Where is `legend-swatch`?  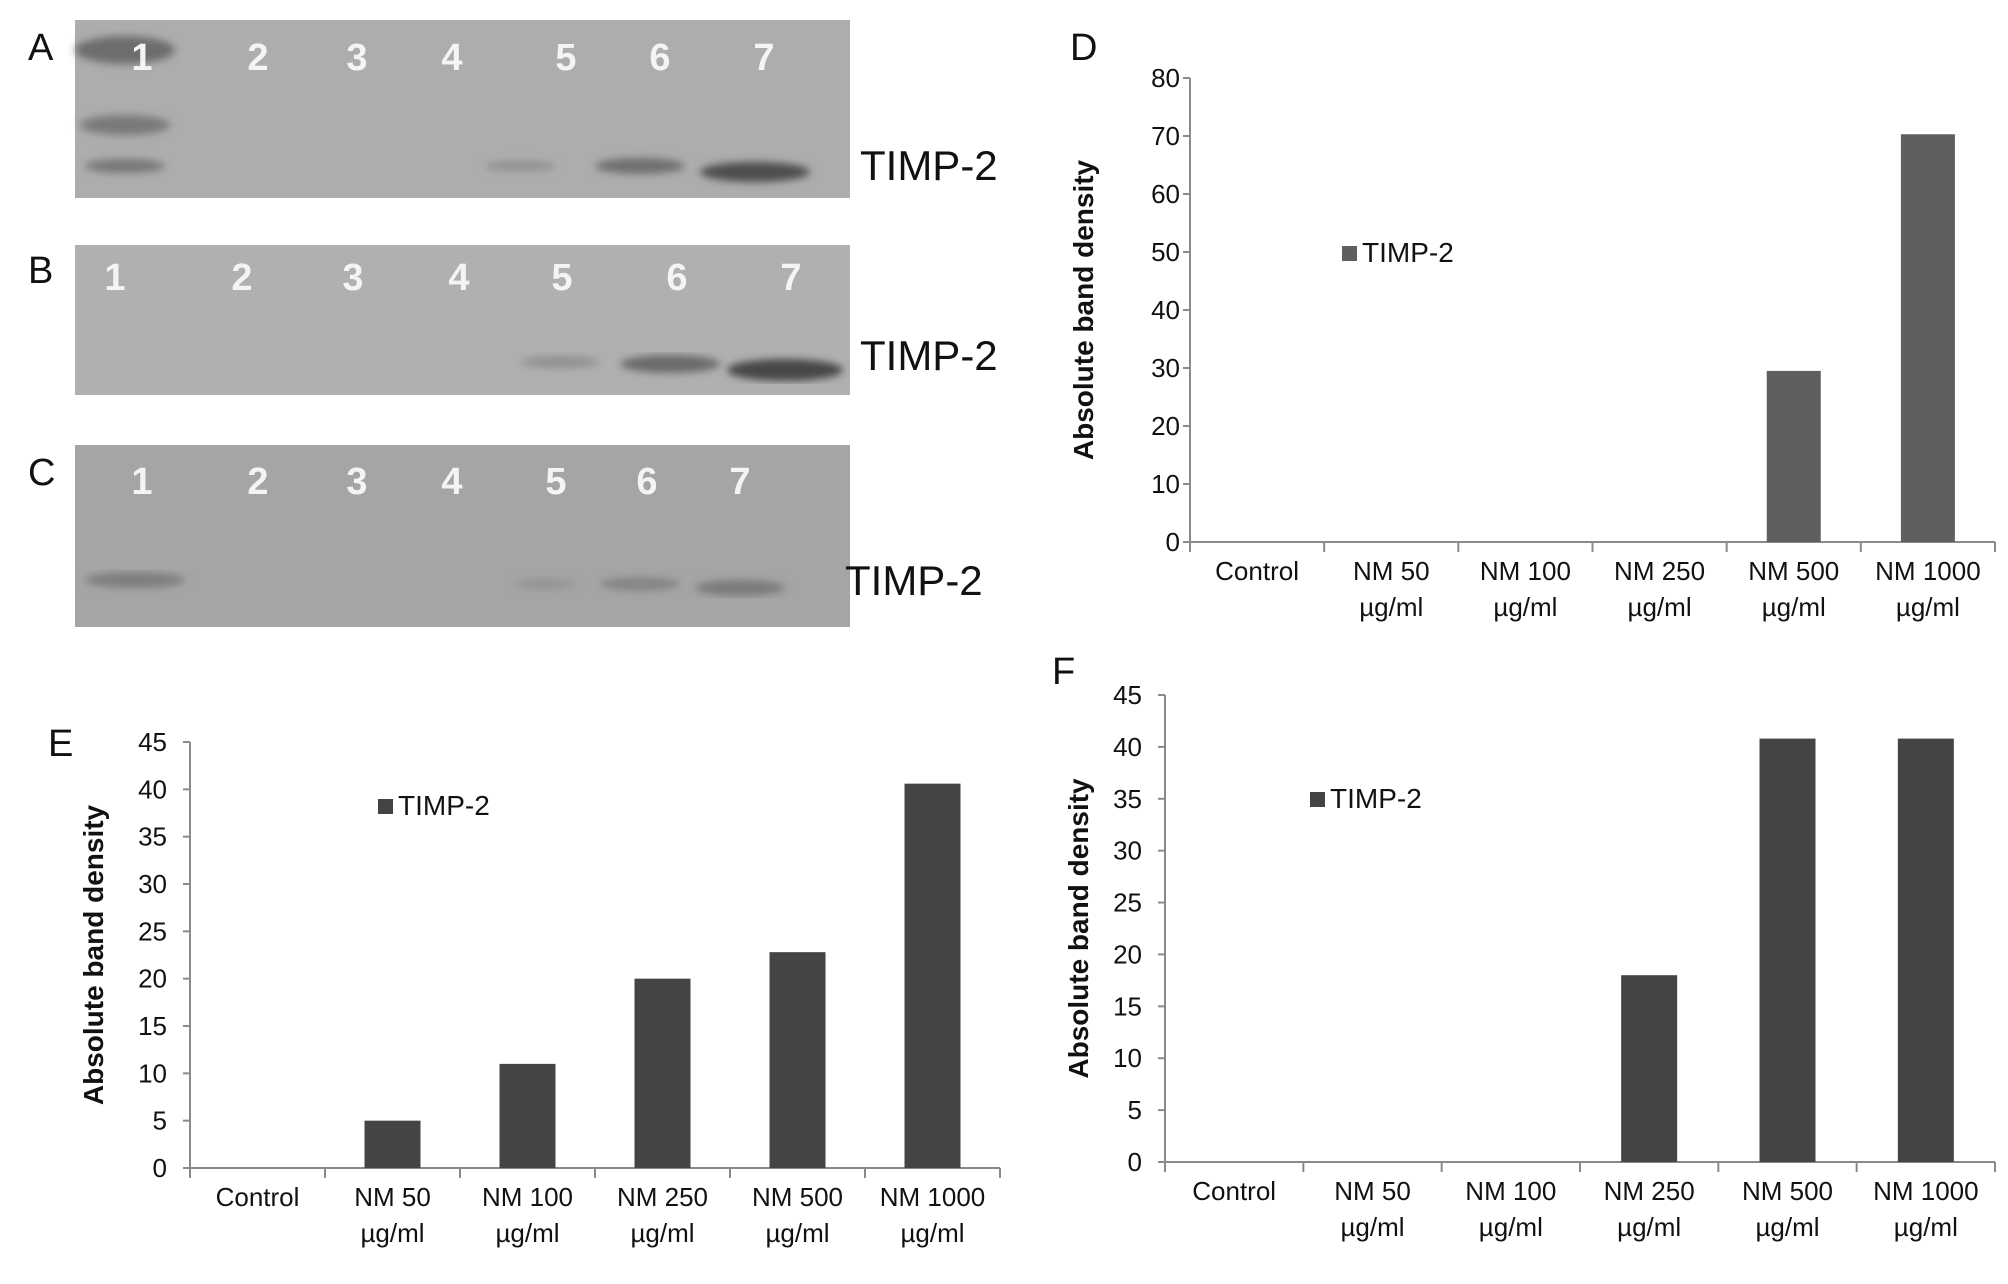 legend-swatch is located at coordinates (1317, 799).